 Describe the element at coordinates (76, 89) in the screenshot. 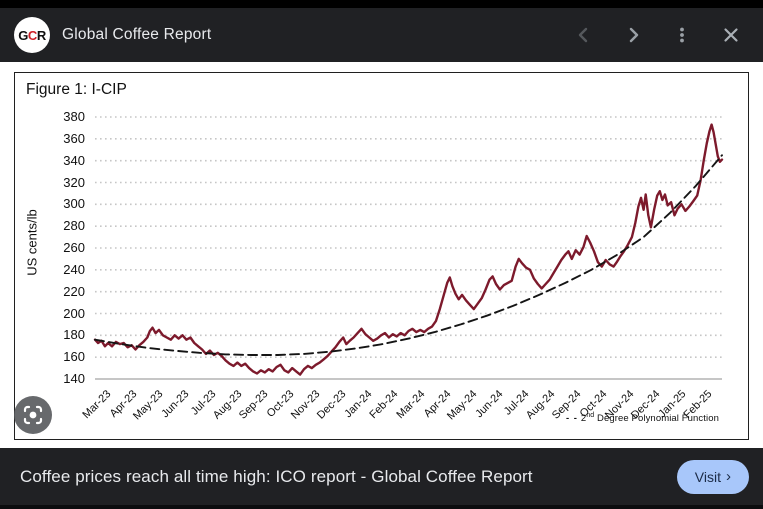

I see `figure-title: Figure 1: I-CIP` at that location.